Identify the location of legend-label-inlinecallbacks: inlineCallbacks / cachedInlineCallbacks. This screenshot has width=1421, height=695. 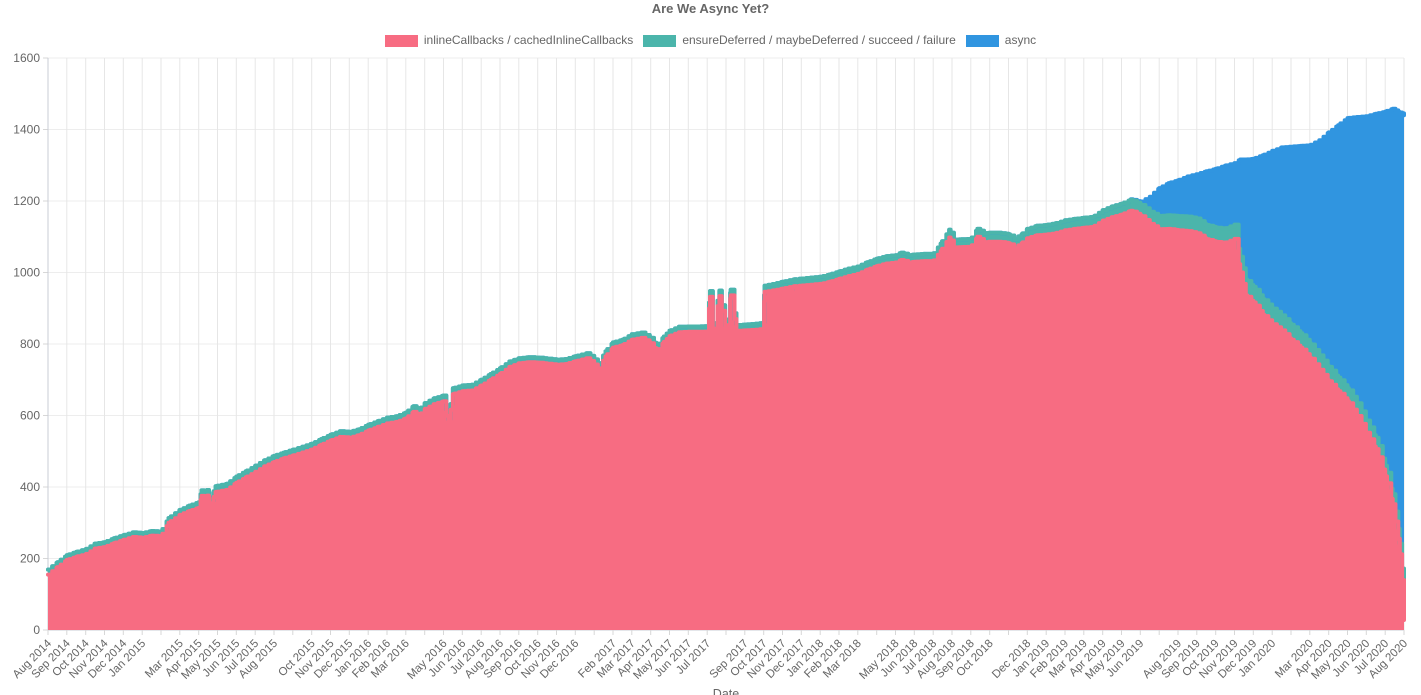
(528, 40).